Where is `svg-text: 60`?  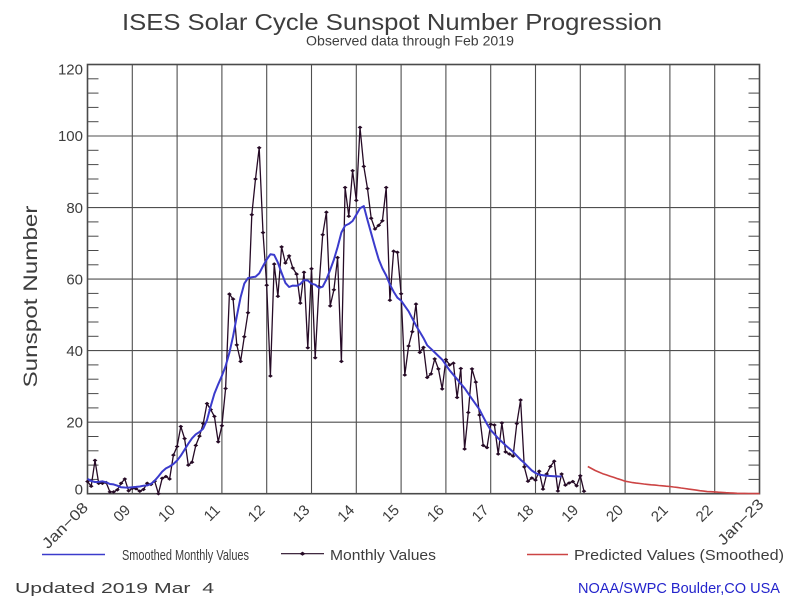
svg-text: 60 is located at coordinates (74, 279).